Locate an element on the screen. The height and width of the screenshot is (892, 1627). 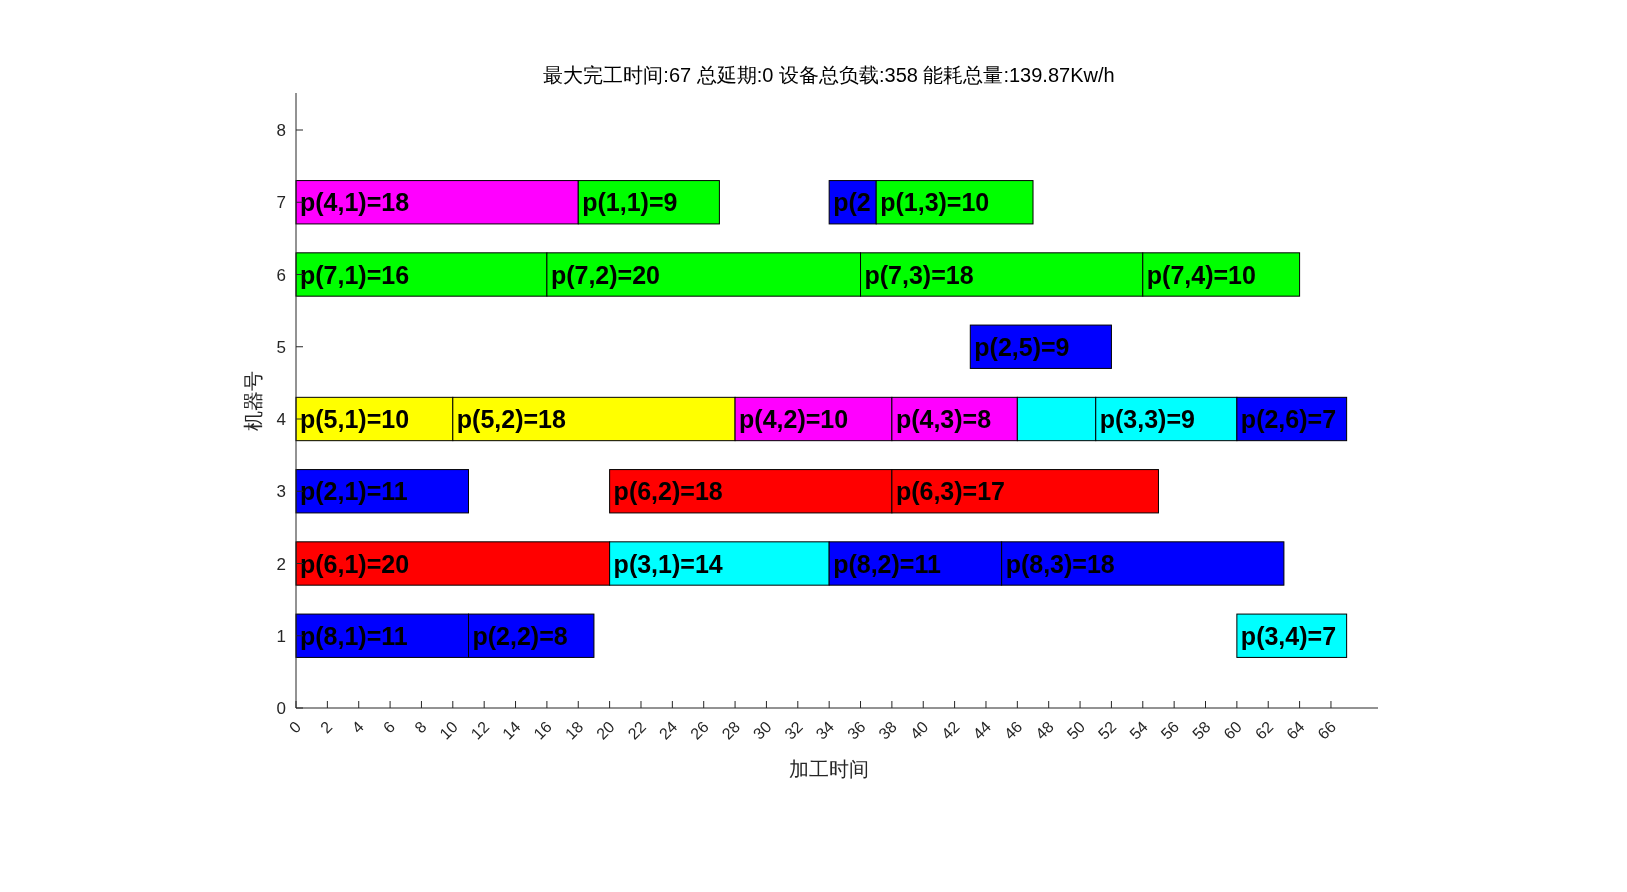
x-tick-label: 18 is located at coordinates (574, 730).